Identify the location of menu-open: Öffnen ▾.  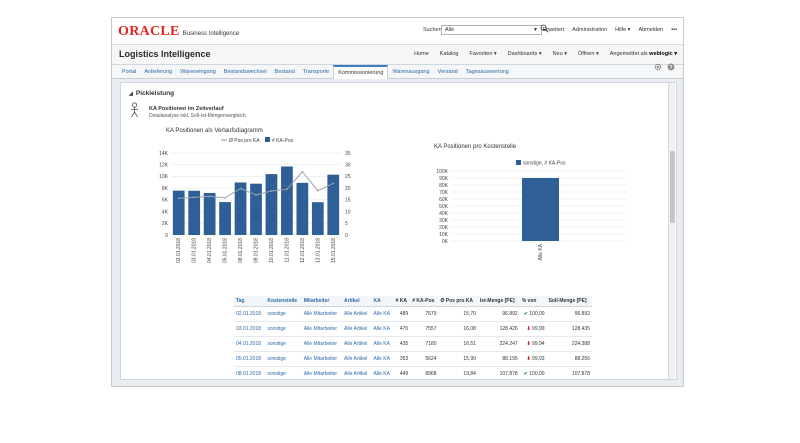
(588, 54).